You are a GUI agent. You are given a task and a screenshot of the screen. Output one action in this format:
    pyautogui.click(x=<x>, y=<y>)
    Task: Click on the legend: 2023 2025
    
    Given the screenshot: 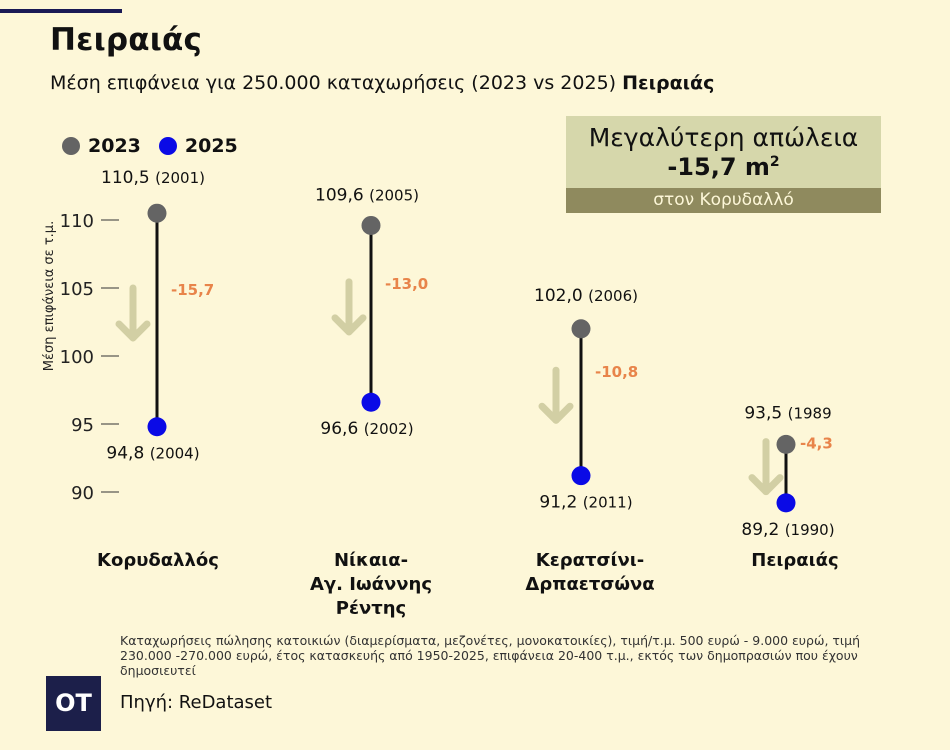 What is the action you would take?
    pyautogui.click(x=155, y=146)
    